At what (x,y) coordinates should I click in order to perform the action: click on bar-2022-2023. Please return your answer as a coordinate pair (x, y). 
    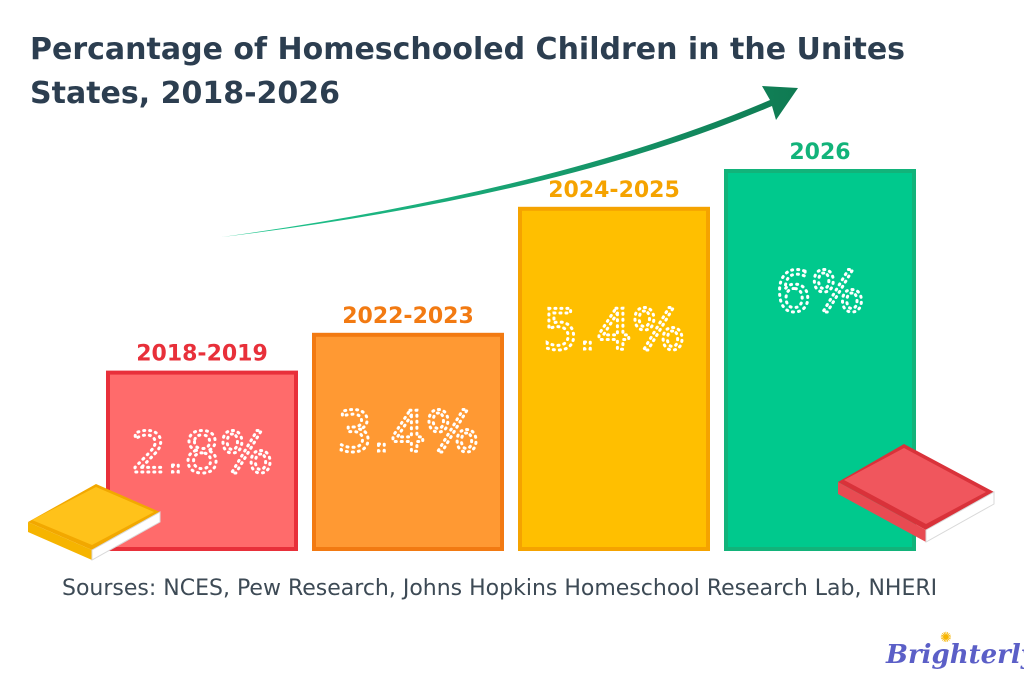
    Looking at the image, I should click on (408, 441).